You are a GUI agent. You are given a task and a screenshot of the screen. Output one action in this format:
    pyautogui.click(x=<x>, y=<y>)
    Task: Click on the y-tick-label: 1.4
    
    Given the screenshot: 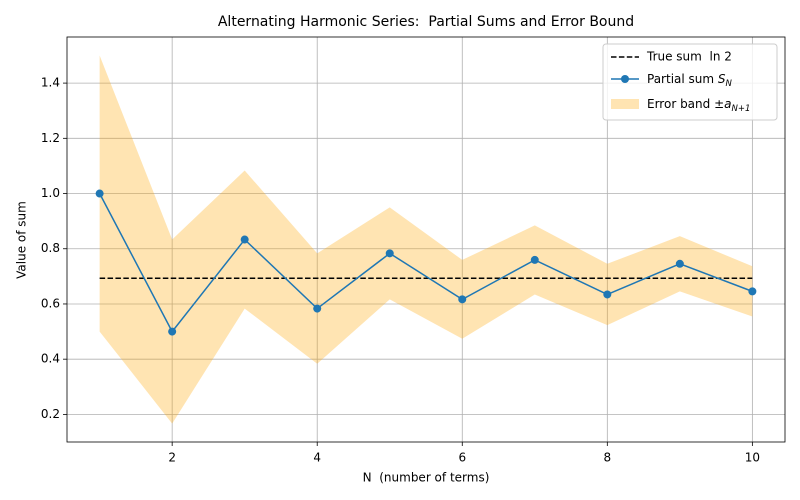 What is the action you would take?
    pyautogui.click(x=50, y=83)
    